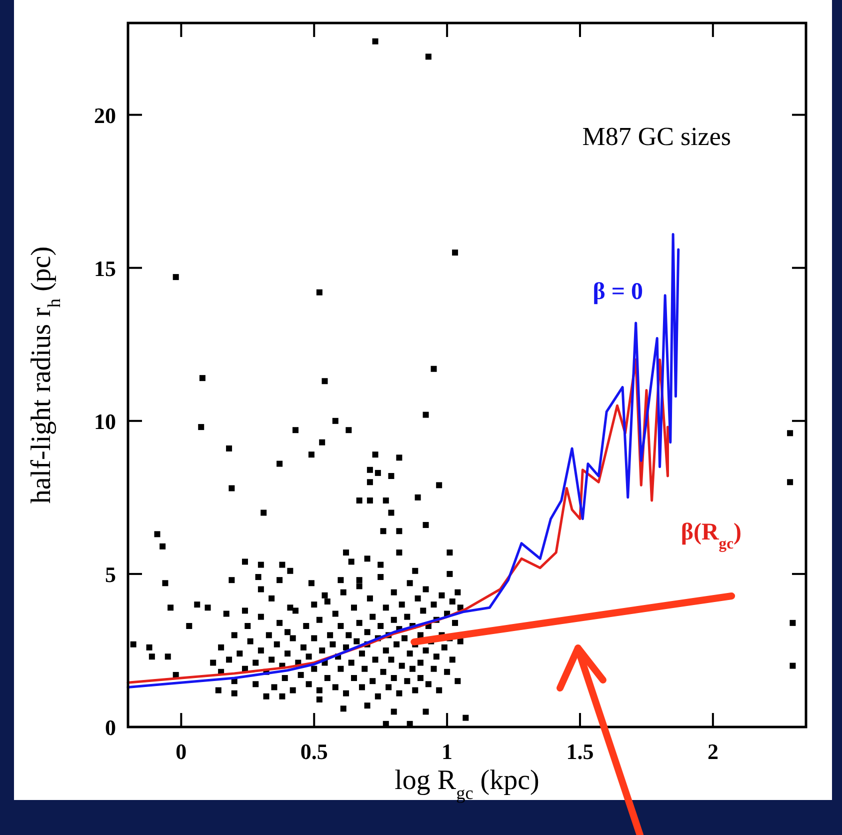 The width and height of the screenshot is (842, 835). I want to click on y-tick-label: 20, so click(105, 115).